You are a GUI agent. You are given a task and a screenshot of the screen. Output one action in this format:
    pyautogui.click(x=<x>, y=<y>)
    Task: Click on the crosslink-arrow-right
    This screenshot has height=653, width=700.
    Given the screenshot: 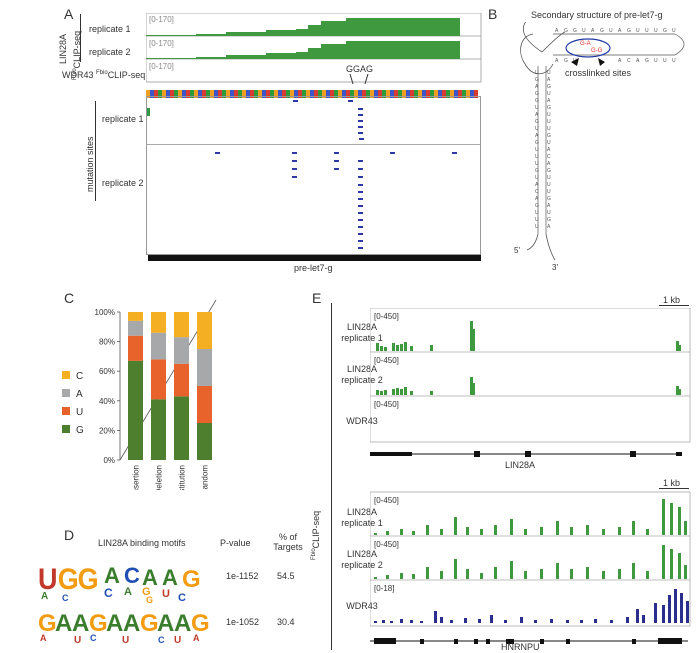 What is the action you would take?
    pyautogui.click(x=601, y=62)
    